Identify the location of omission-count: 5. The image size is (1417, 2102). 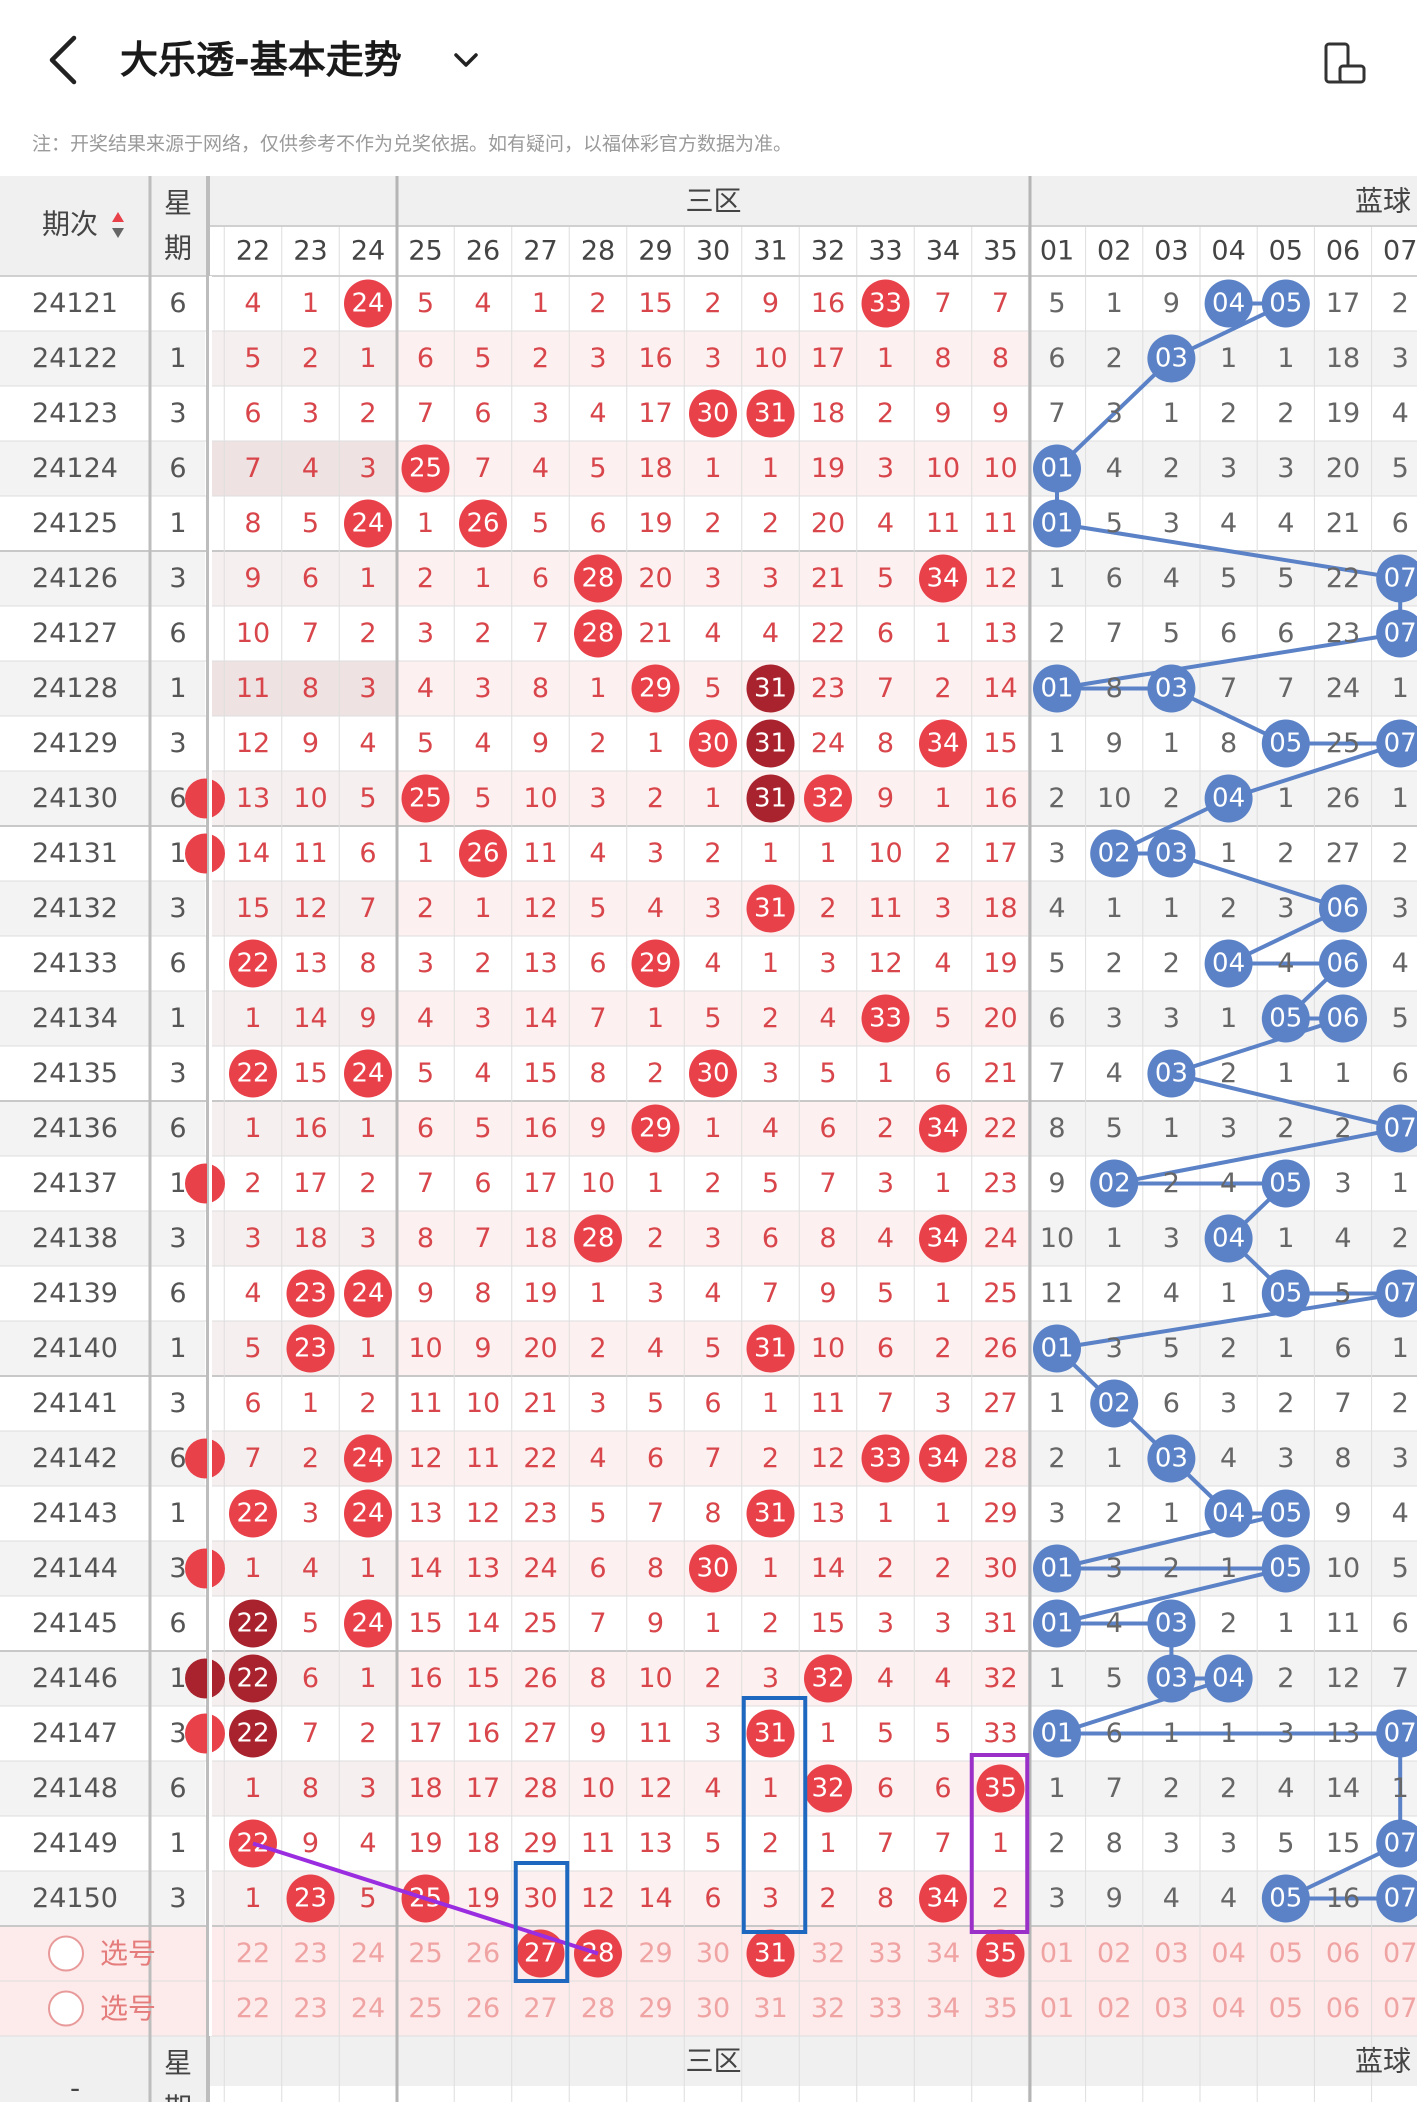
(367, 1898).